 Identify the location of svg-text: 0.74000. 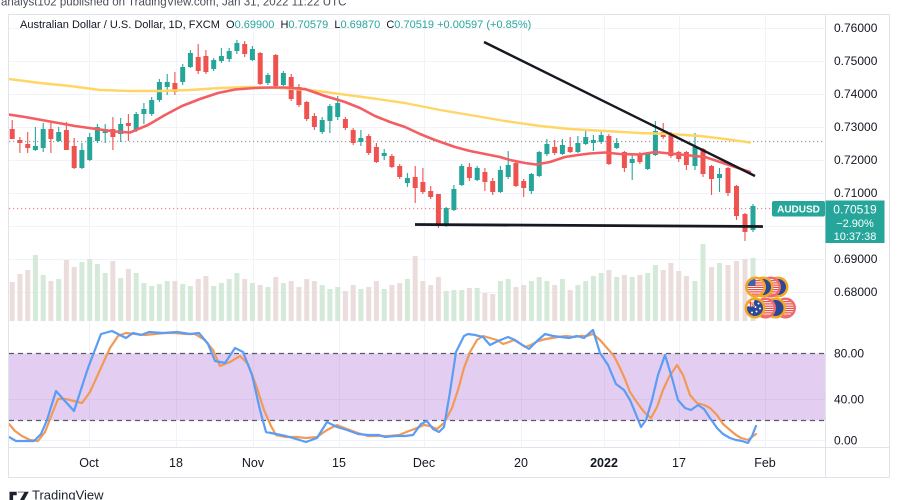
(856, 94).